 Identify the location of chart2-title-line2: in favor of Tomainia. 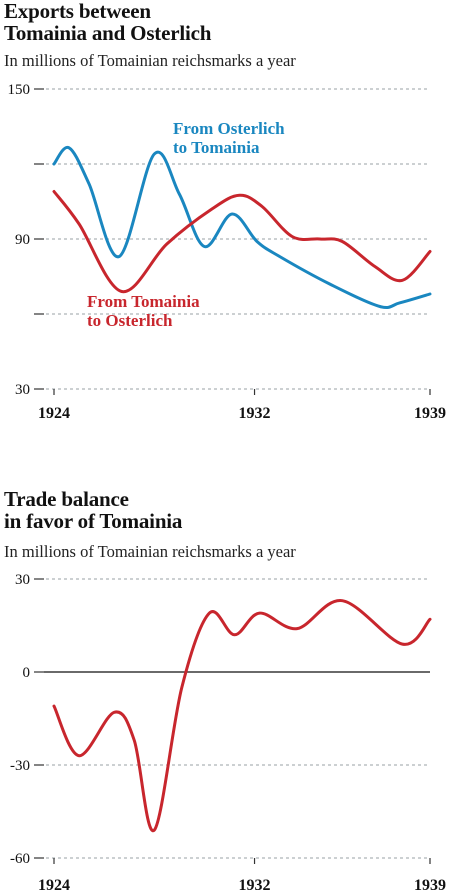
(93, 521).